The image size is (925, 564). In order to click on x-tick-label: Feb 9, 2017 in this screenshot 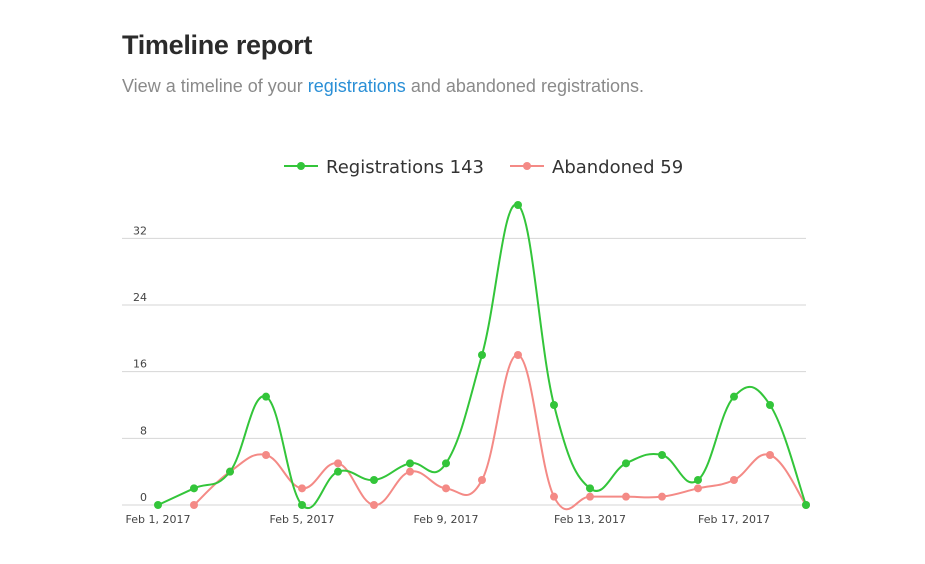, I will do `click(446, 519)`.